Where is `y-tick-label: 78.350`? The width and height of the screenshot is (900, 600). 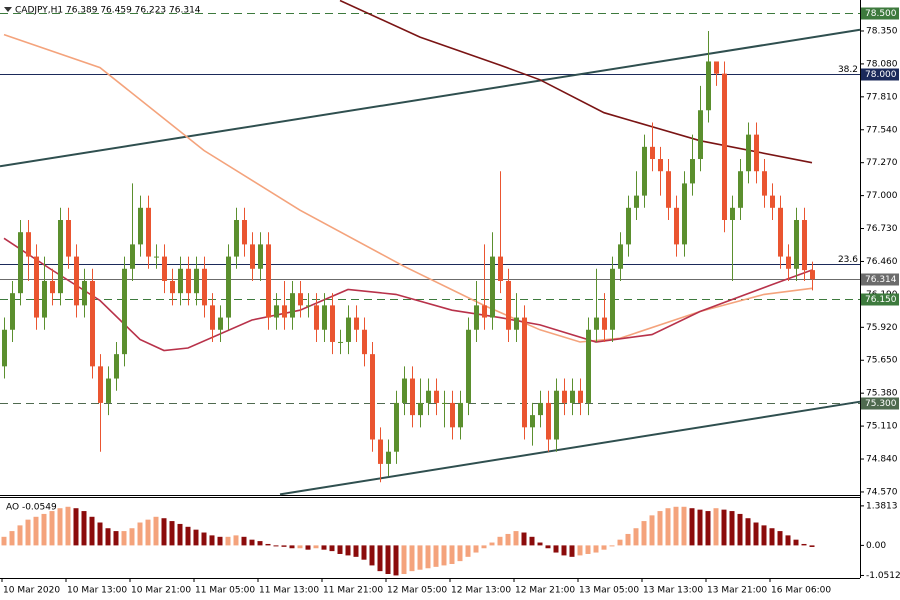 y-tick-label: 78.350 is located at coordinates (882, 31).